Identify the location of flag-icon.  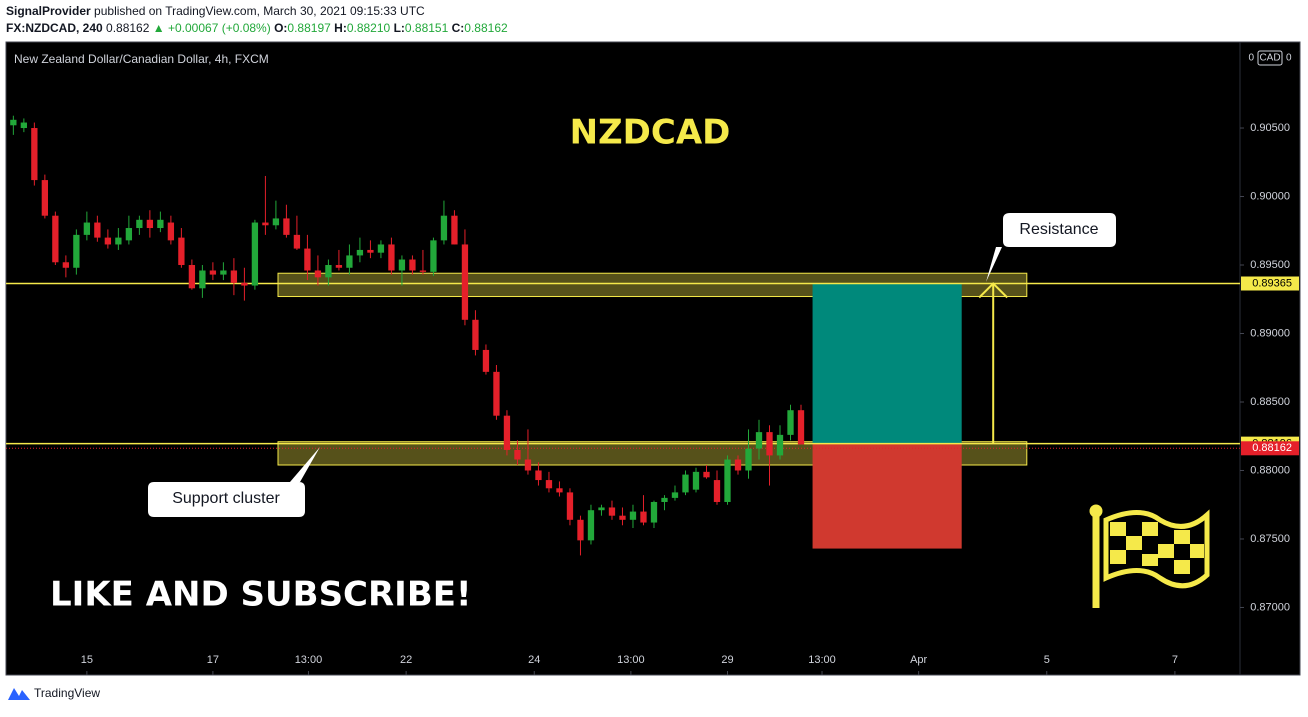
(1149, 556).